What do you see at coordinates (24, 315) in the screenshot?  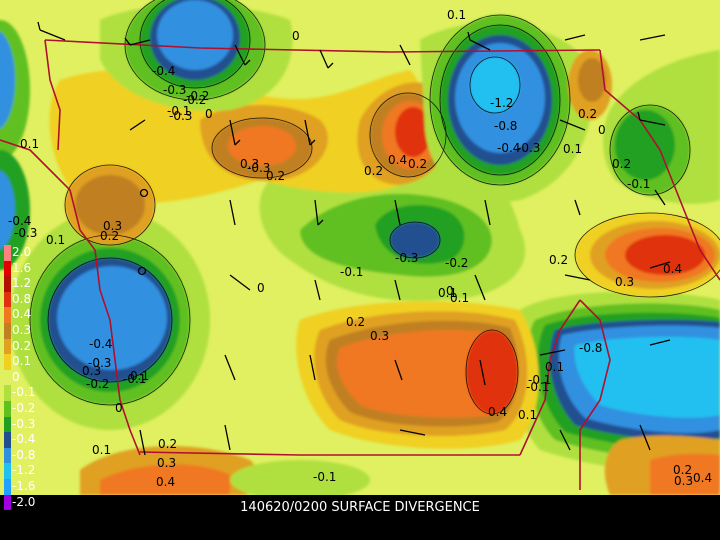 I see `legend-entry: 0.4` at bounding box center [24, 315].